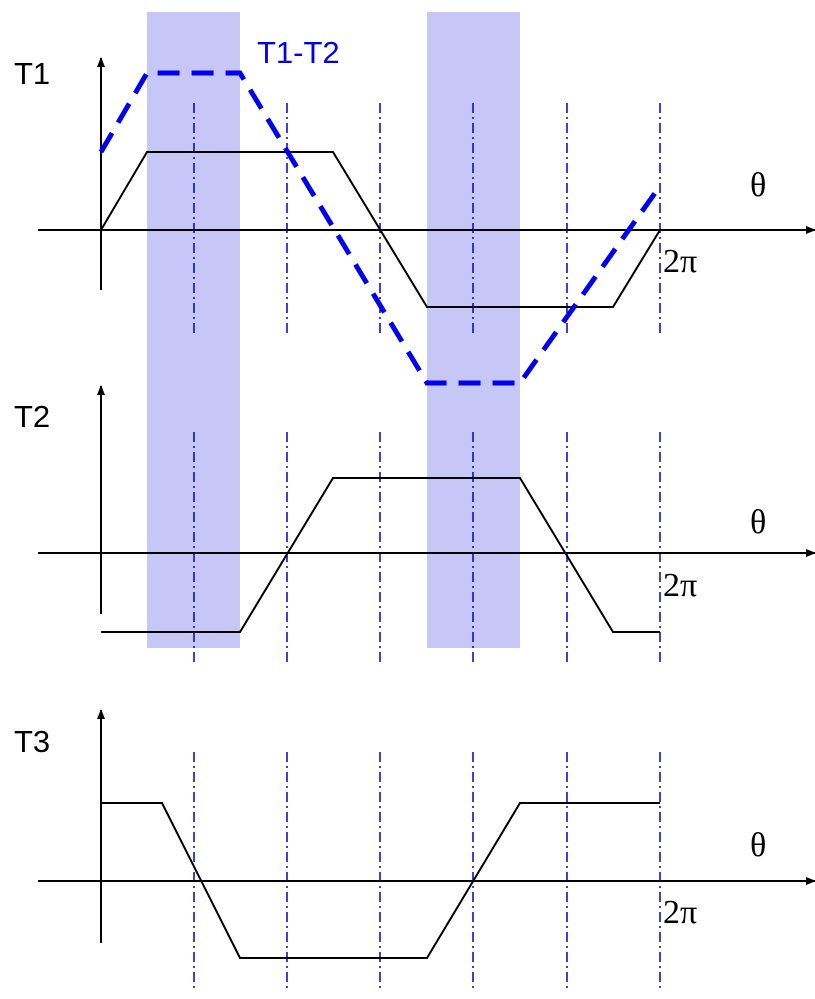  I want to click on t3-axis-label: T3, so click(32, 741).